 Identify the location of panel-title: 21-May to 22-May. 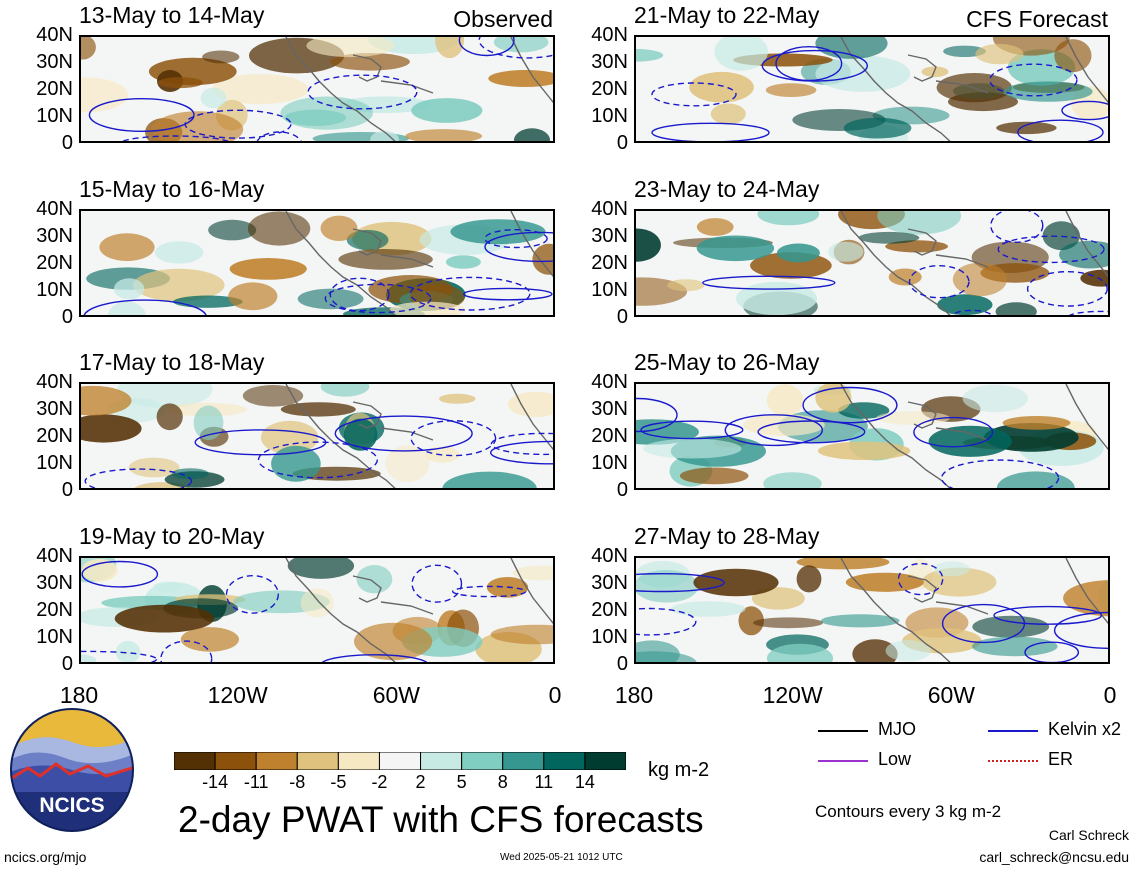
(727, 15).